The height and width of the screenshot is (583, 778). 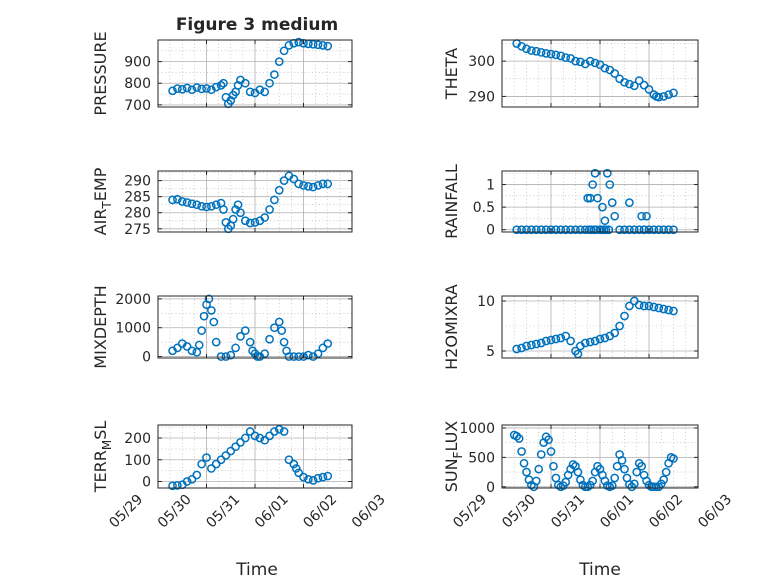 What do you see at coordinates (133, 300) in the screenshot?
I see `y-tick-label: 2000` at bounding box center [133, 300].